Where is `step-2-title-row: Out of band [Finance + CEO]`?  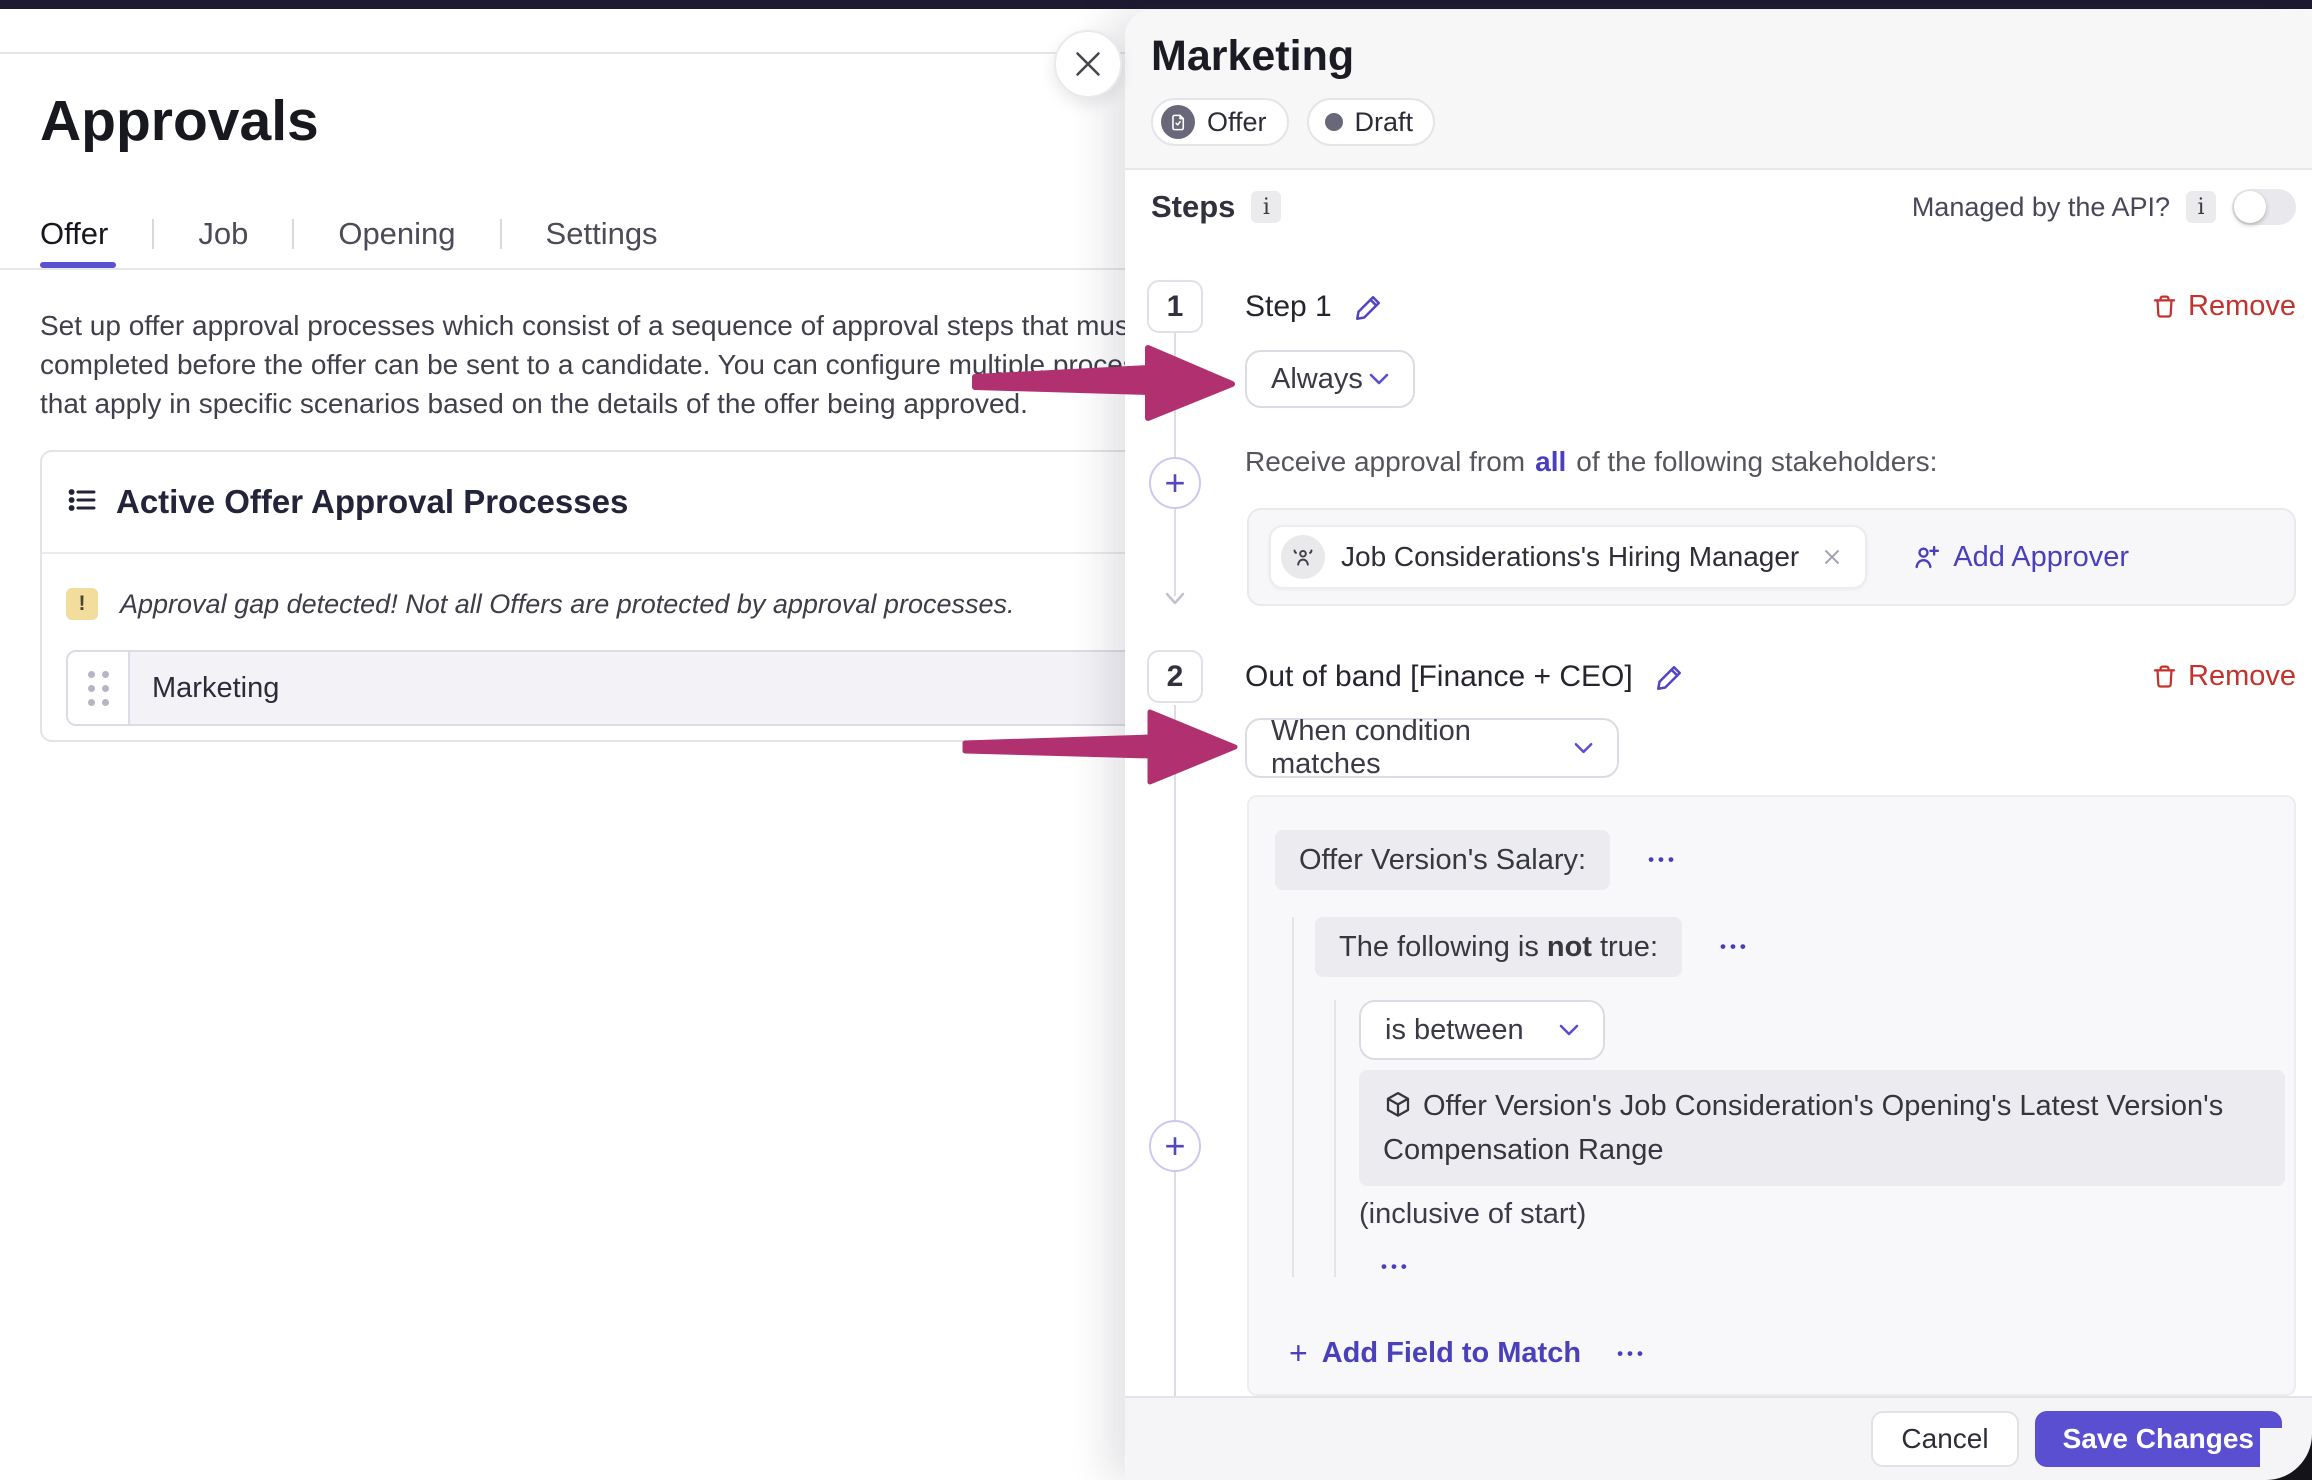
step-2-title-row: Out of band [Finance + CEO] is located at coordinates (1465, 676).